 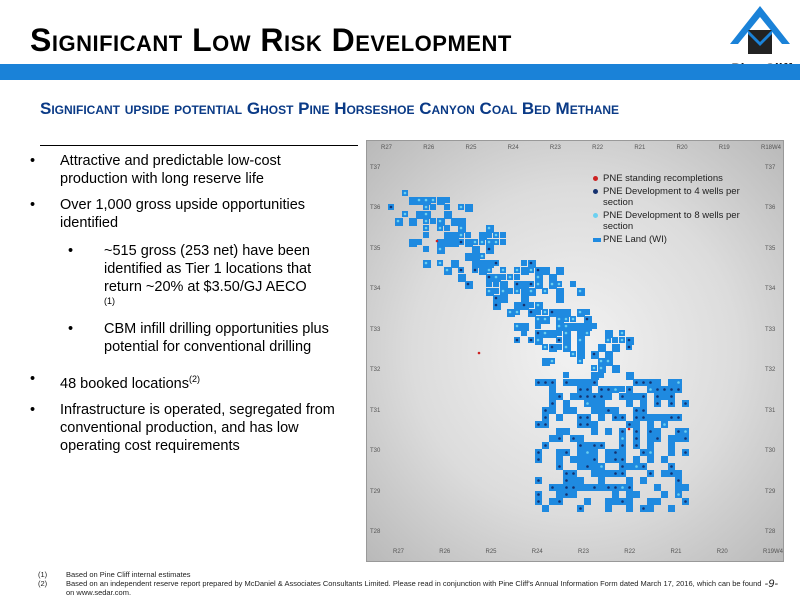 I want to click on map-grid-label: T28, so click(x=770, y=532).